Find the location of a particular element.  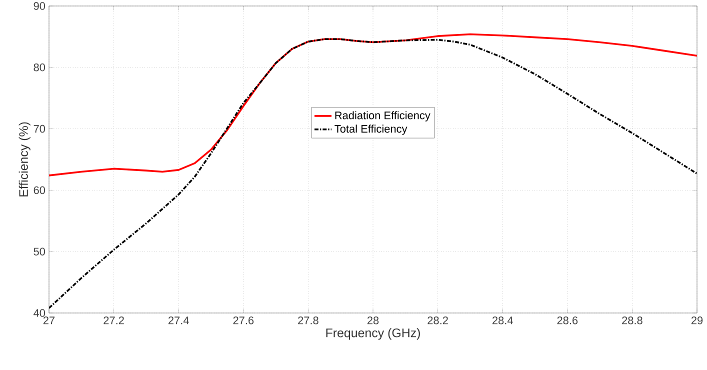

y-axis-title: Efficiency (%) is located at coordinates (24, 159).